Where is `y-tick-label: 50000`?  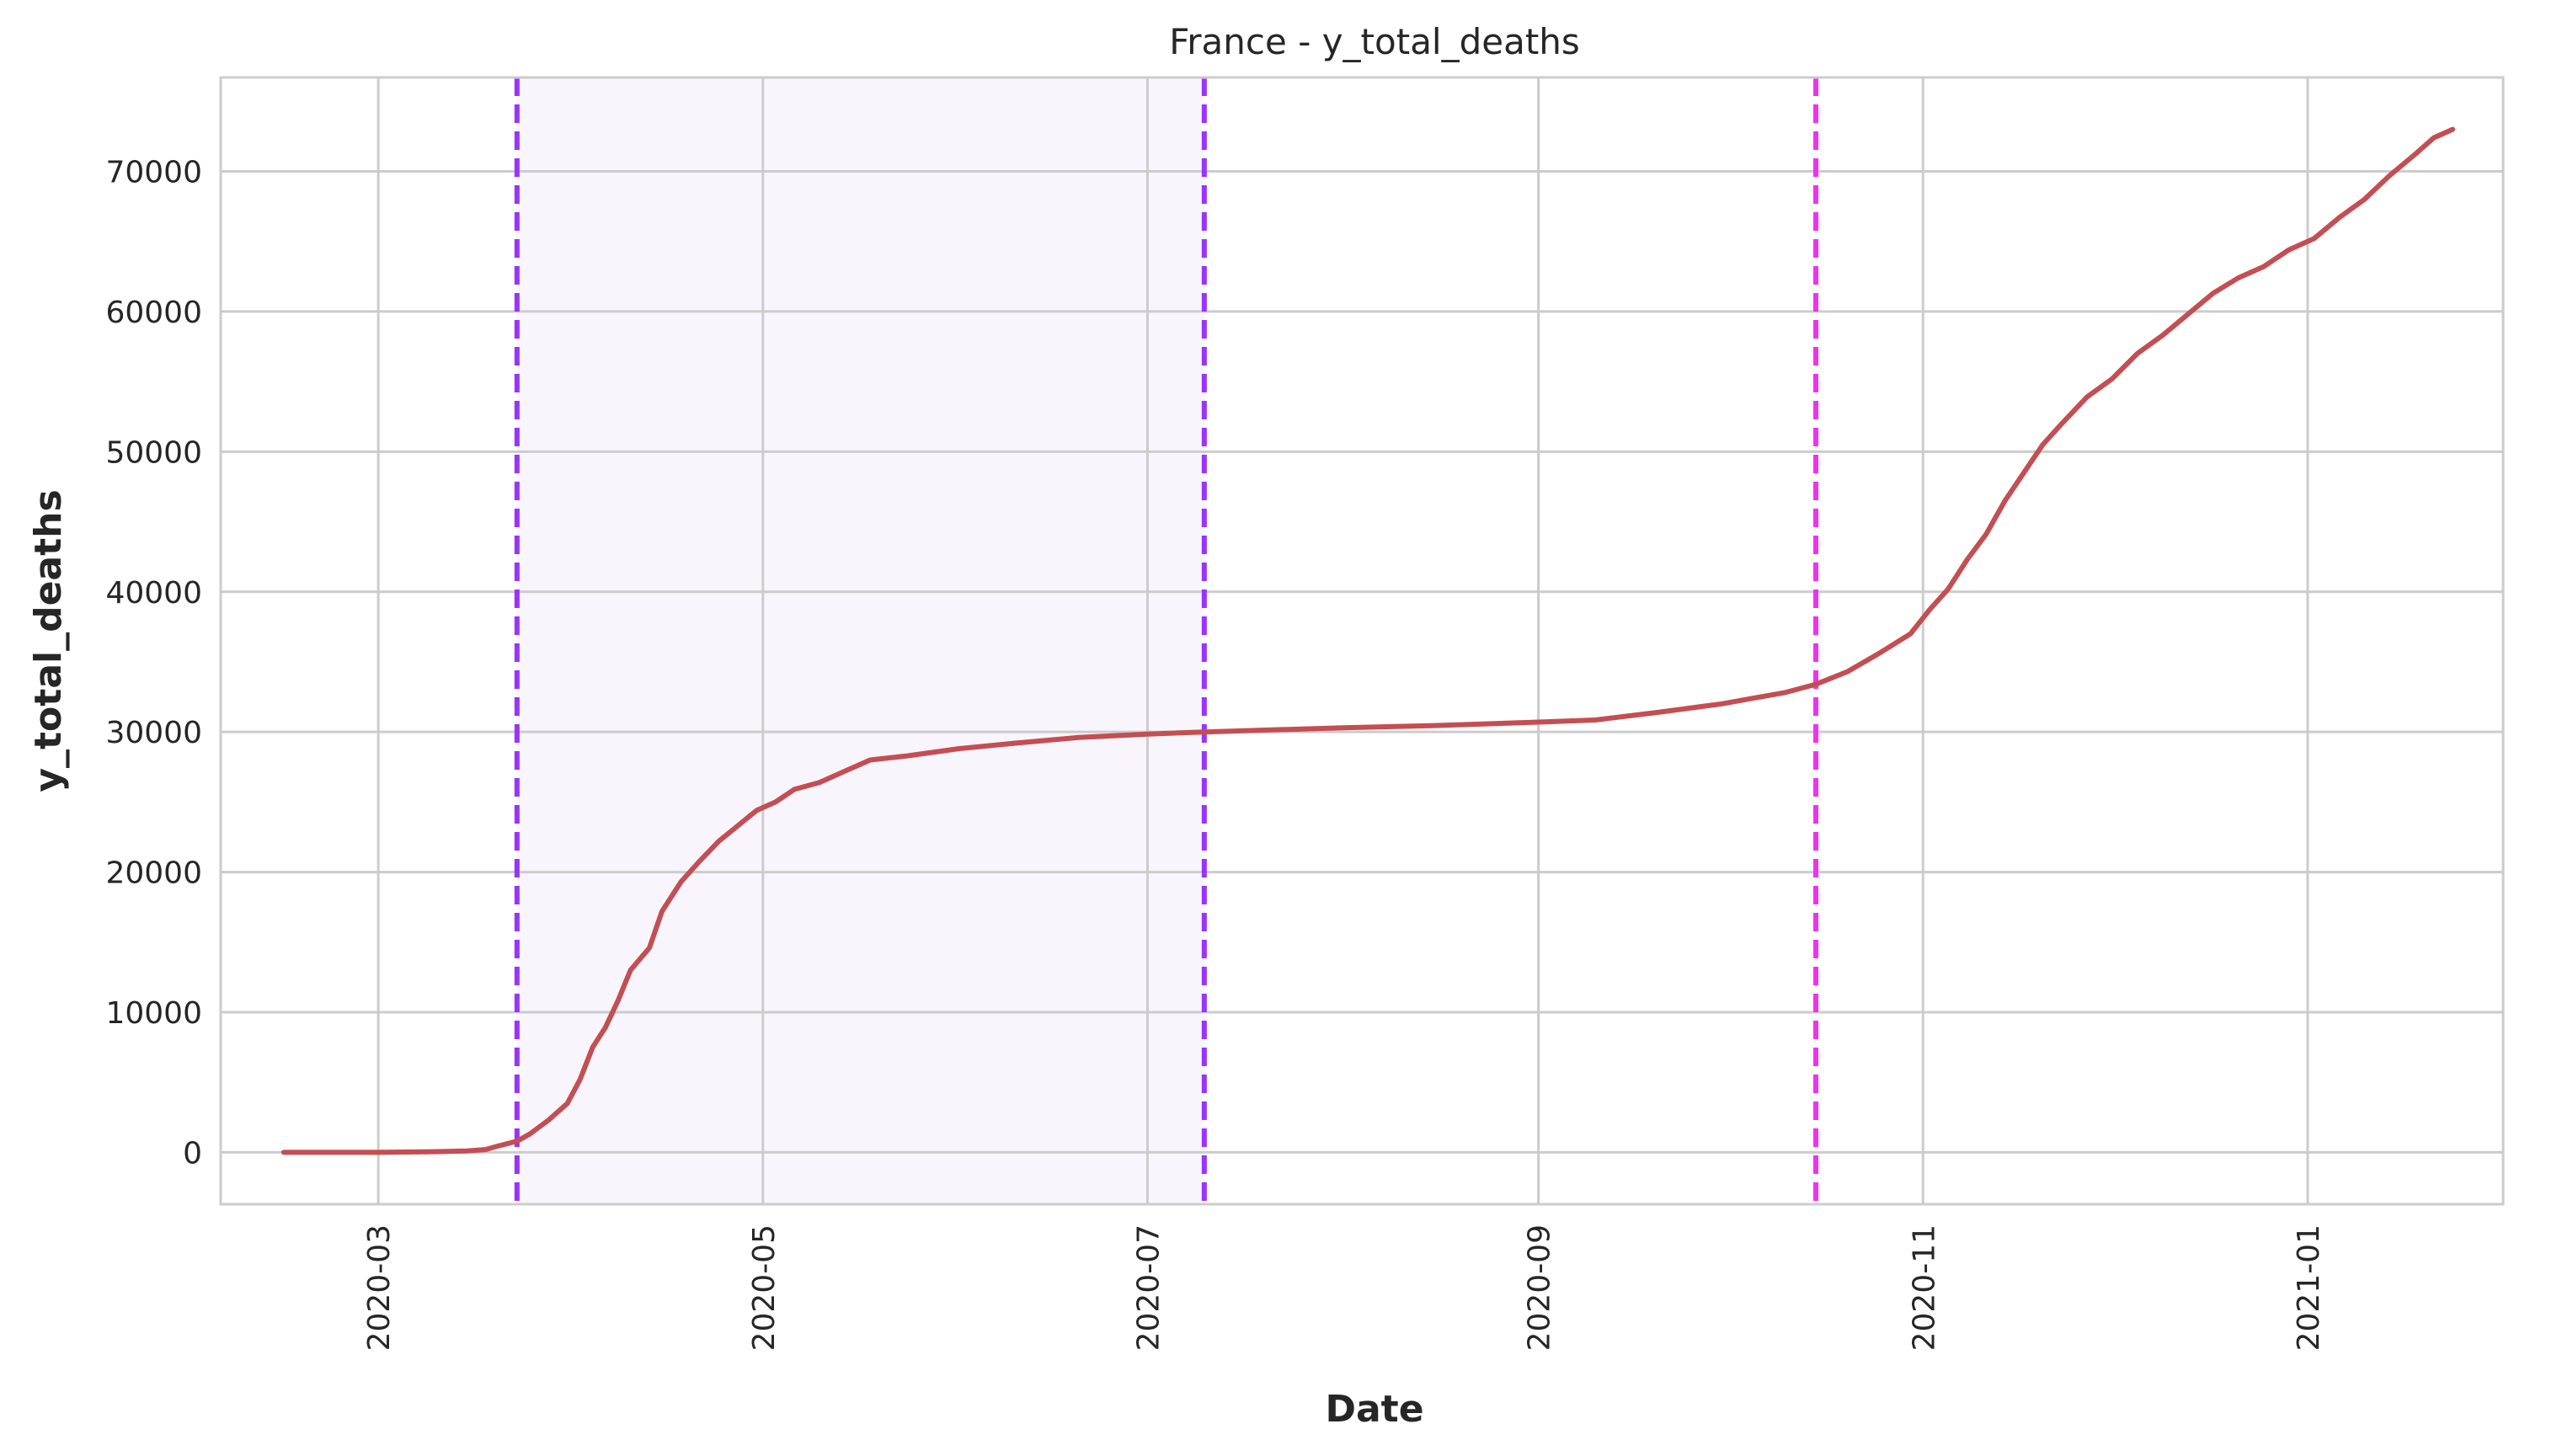 y-tick-label: 50000 is located at coordinates (153, 452).